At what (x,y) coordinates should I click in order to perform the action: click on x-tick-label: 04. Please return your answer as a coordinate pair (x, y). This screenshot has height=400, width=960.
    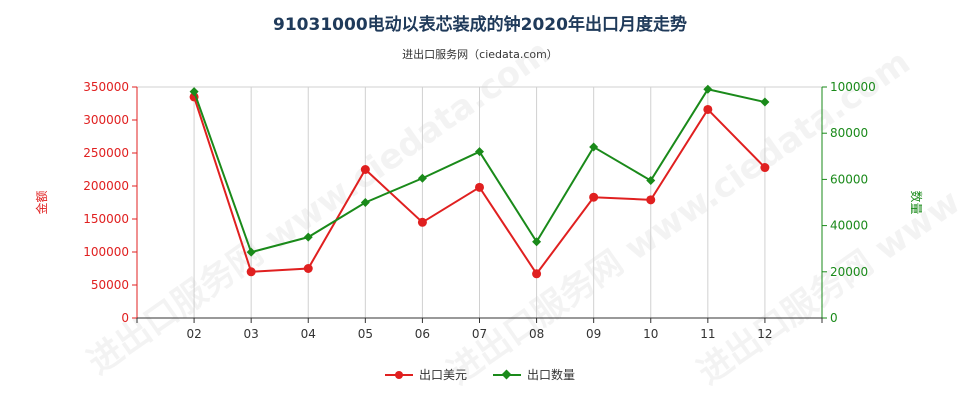
    Looking at the image, I should click on (308, 334).